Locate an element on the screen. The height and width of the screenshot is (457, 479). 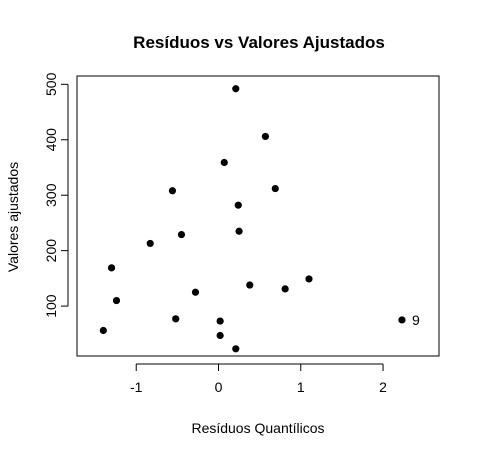
y-axis-label: Valores ajustados is located at coordinates (13, 217).